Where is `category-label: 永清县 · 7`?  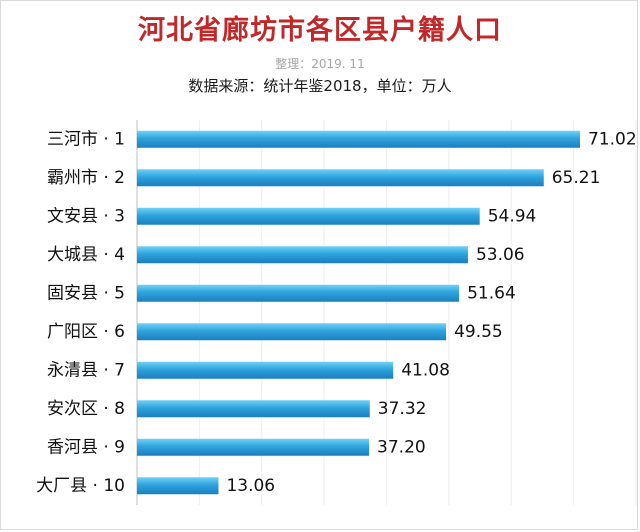 category-label: 永清县 · 7 is located at coordinates (86, 370).